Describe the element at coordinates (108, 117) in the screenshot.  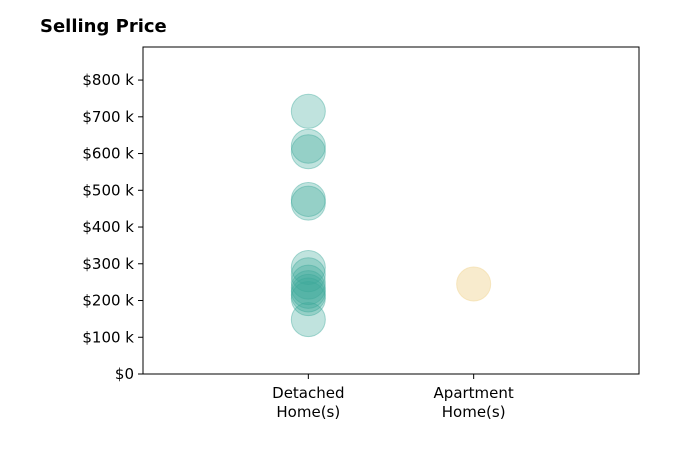
I see `y-tick-label: $700 k` at that location.